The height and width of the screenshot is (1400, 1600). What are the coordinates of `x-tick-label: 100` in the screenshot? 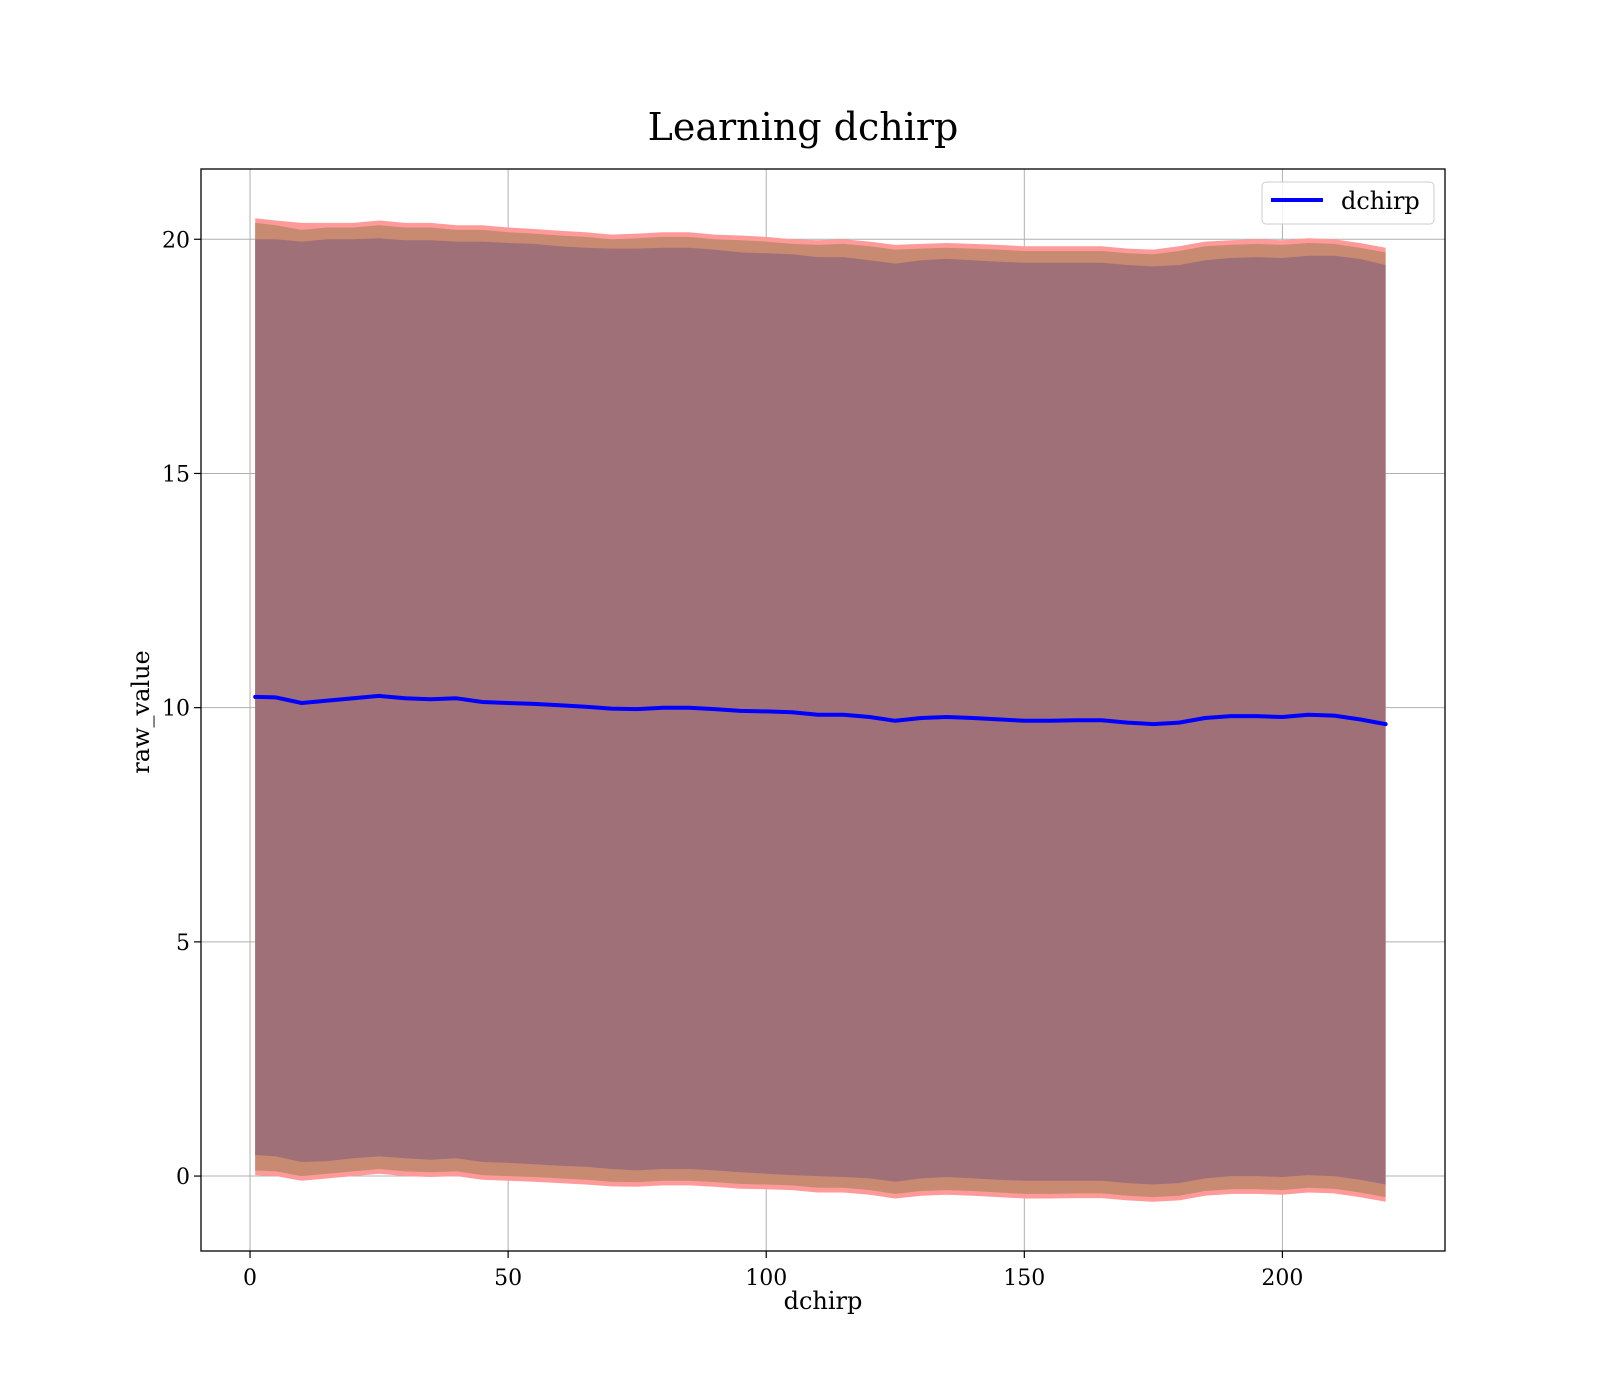 It's located at (766, 1278).